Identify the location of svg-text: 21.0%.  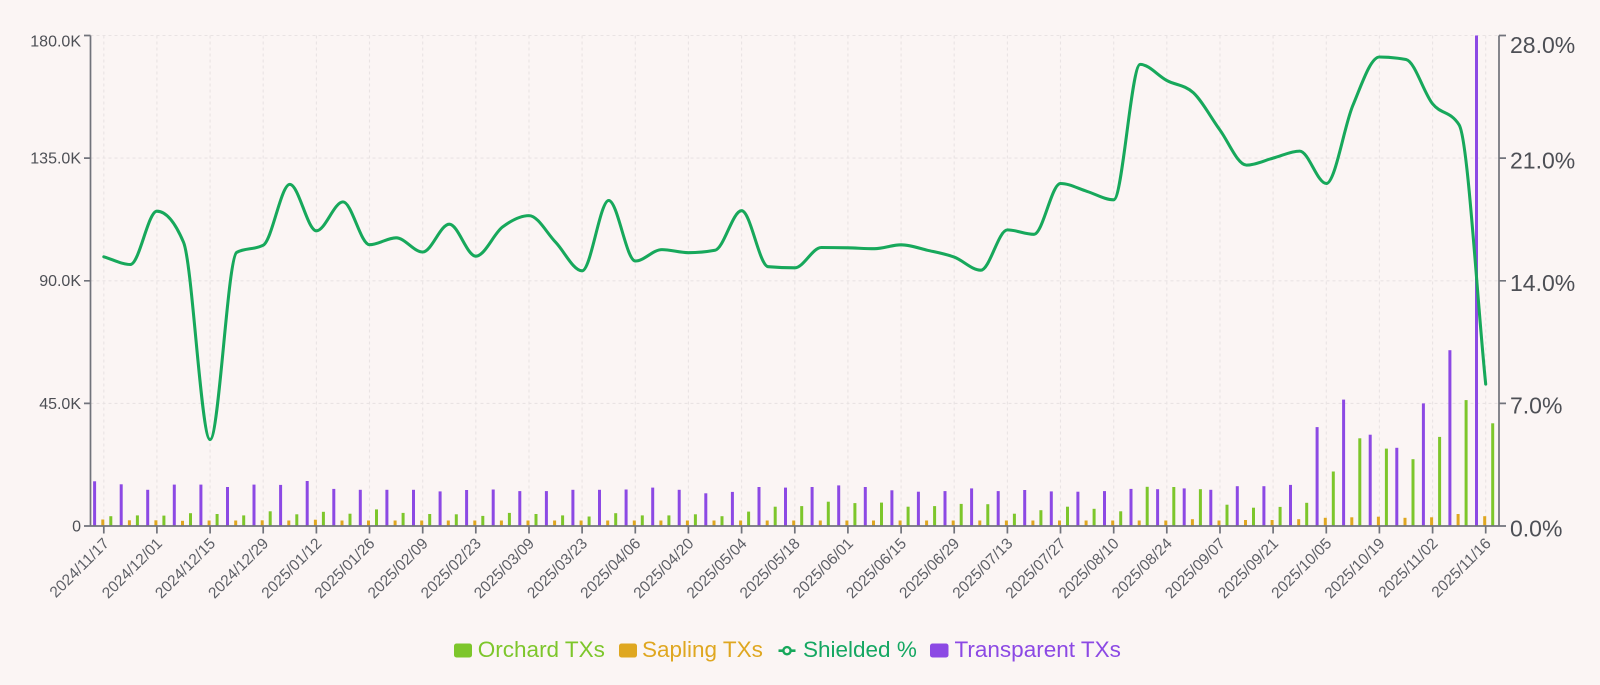
(1542, 160).